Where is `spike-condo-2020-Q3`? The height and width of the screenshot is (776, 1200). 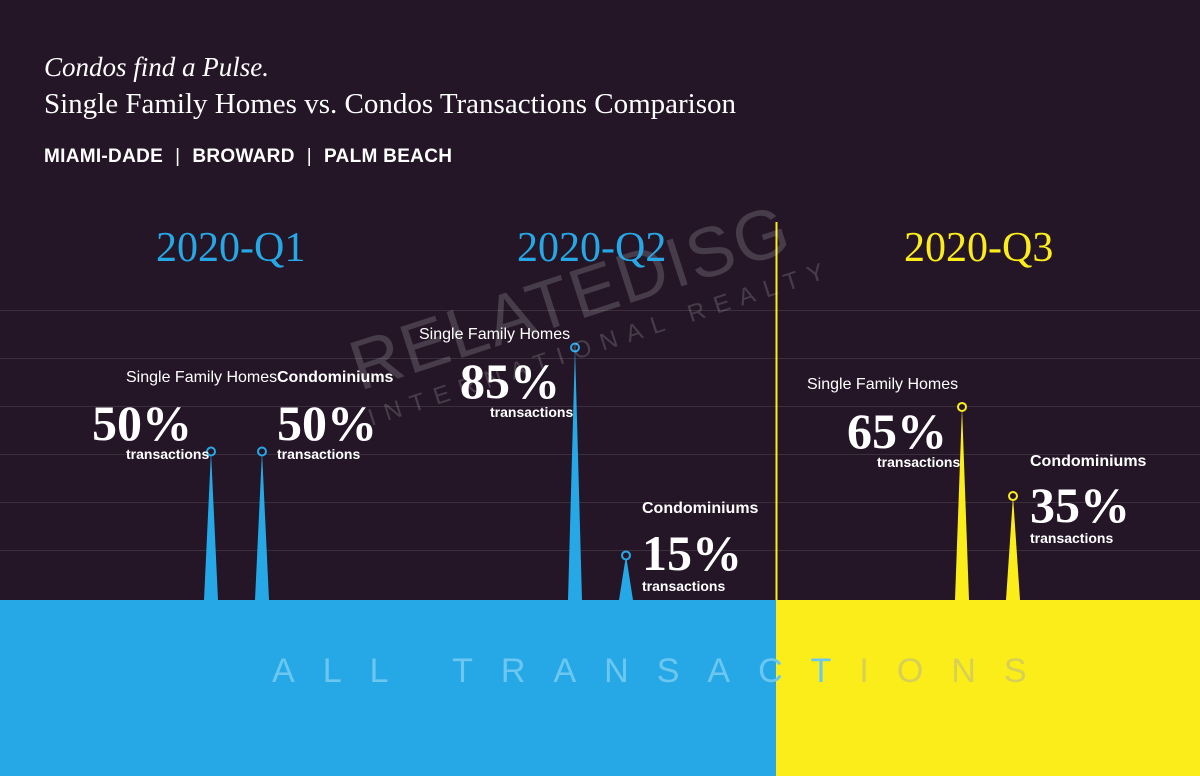 spike-condo-2020-Q3 is located at coordinates (1013, 548).